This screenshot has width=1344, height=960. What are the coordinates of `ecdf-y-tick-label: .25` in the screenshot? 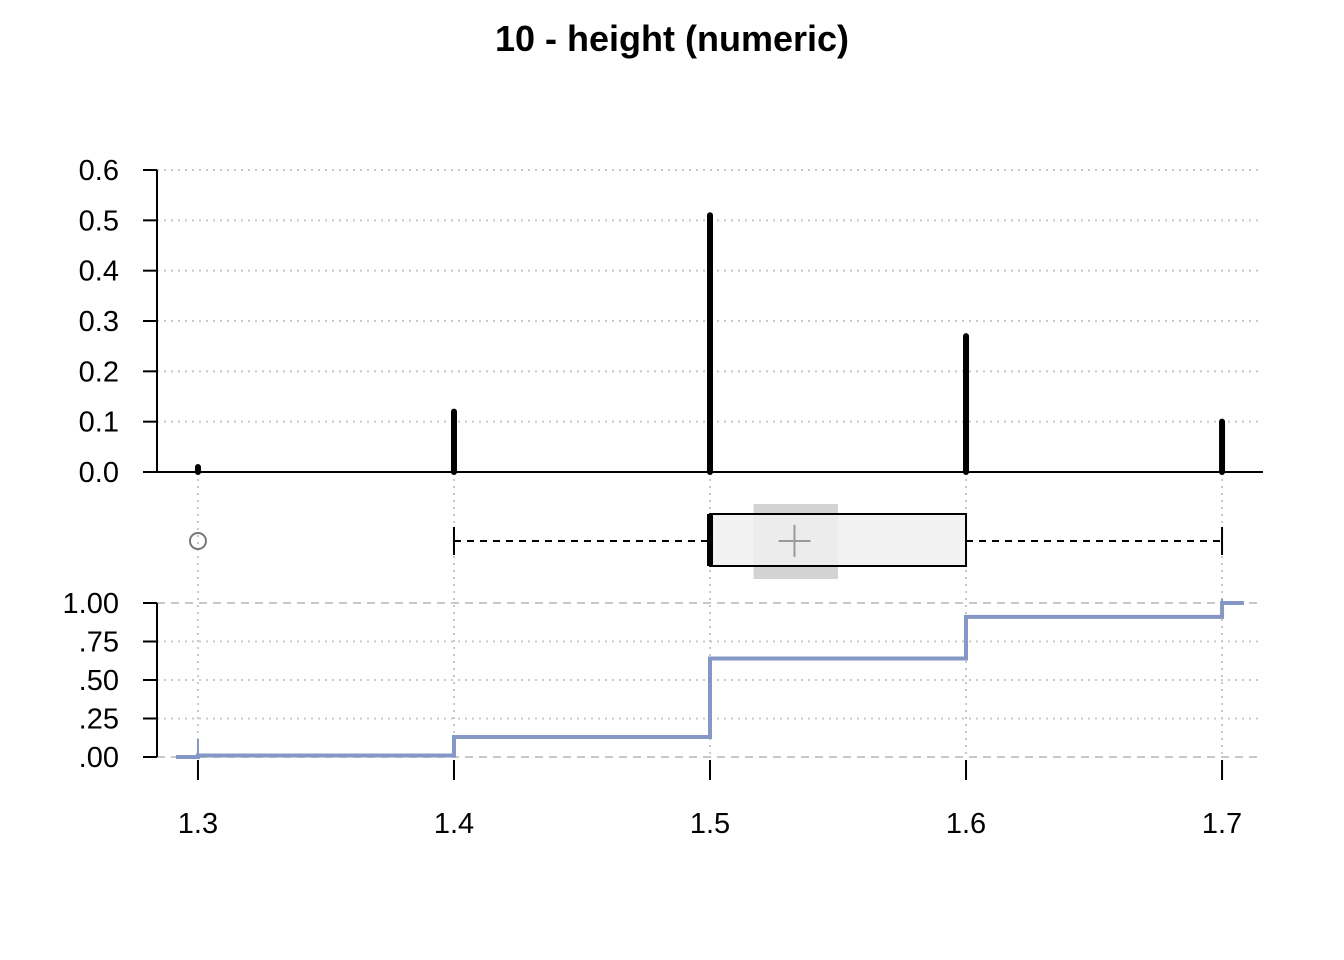 It's located at (99, 720).